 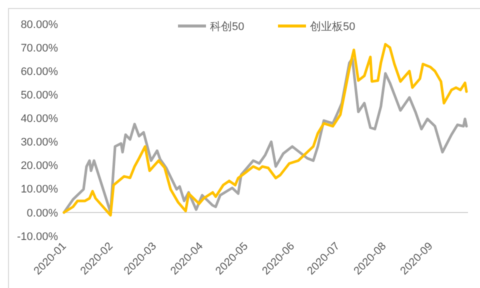 What do you see at coordinates (39, 142) in the screenshot?
I see `y-tick-label: 30.00%` at bounding box center [39, 142].